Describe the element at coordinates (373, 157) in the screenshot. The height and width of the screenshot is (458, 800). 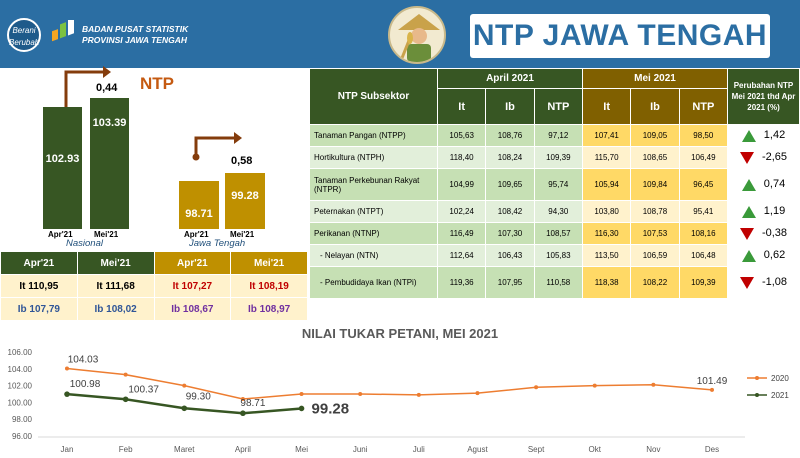
I see `row-name: Hortikultura (NTPH)` at that location.